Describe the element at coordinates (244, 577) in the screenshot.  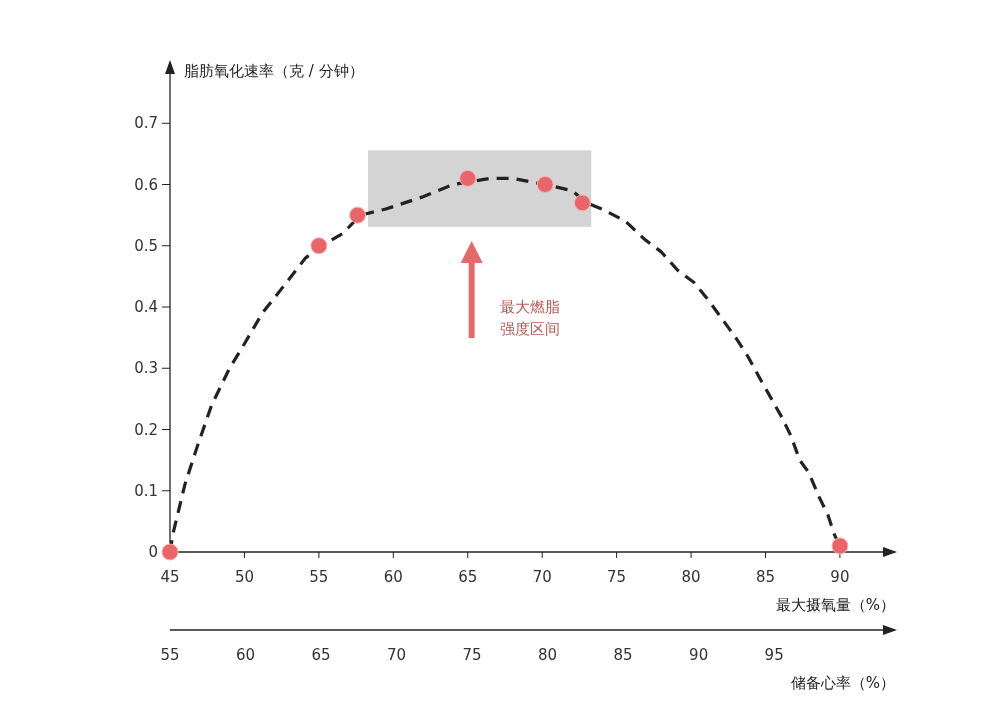
I see `x-tick-label: 50` at that location.